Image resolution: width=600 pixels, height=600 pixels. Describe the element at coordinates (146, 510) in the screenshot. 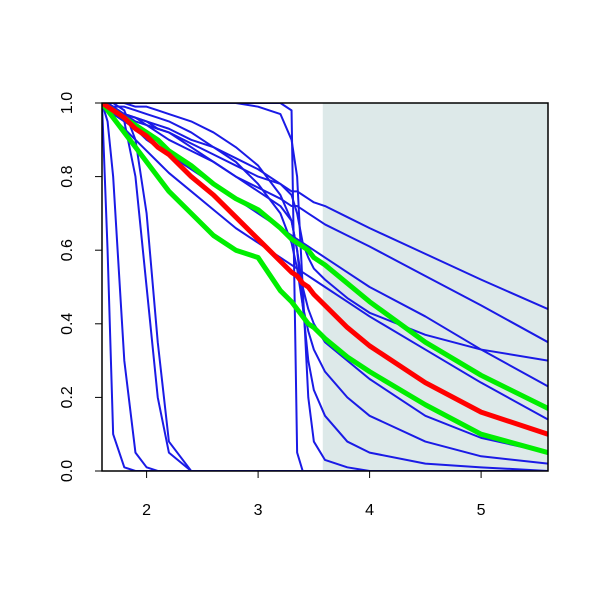

I see `x-tick-label: 2` at that location.